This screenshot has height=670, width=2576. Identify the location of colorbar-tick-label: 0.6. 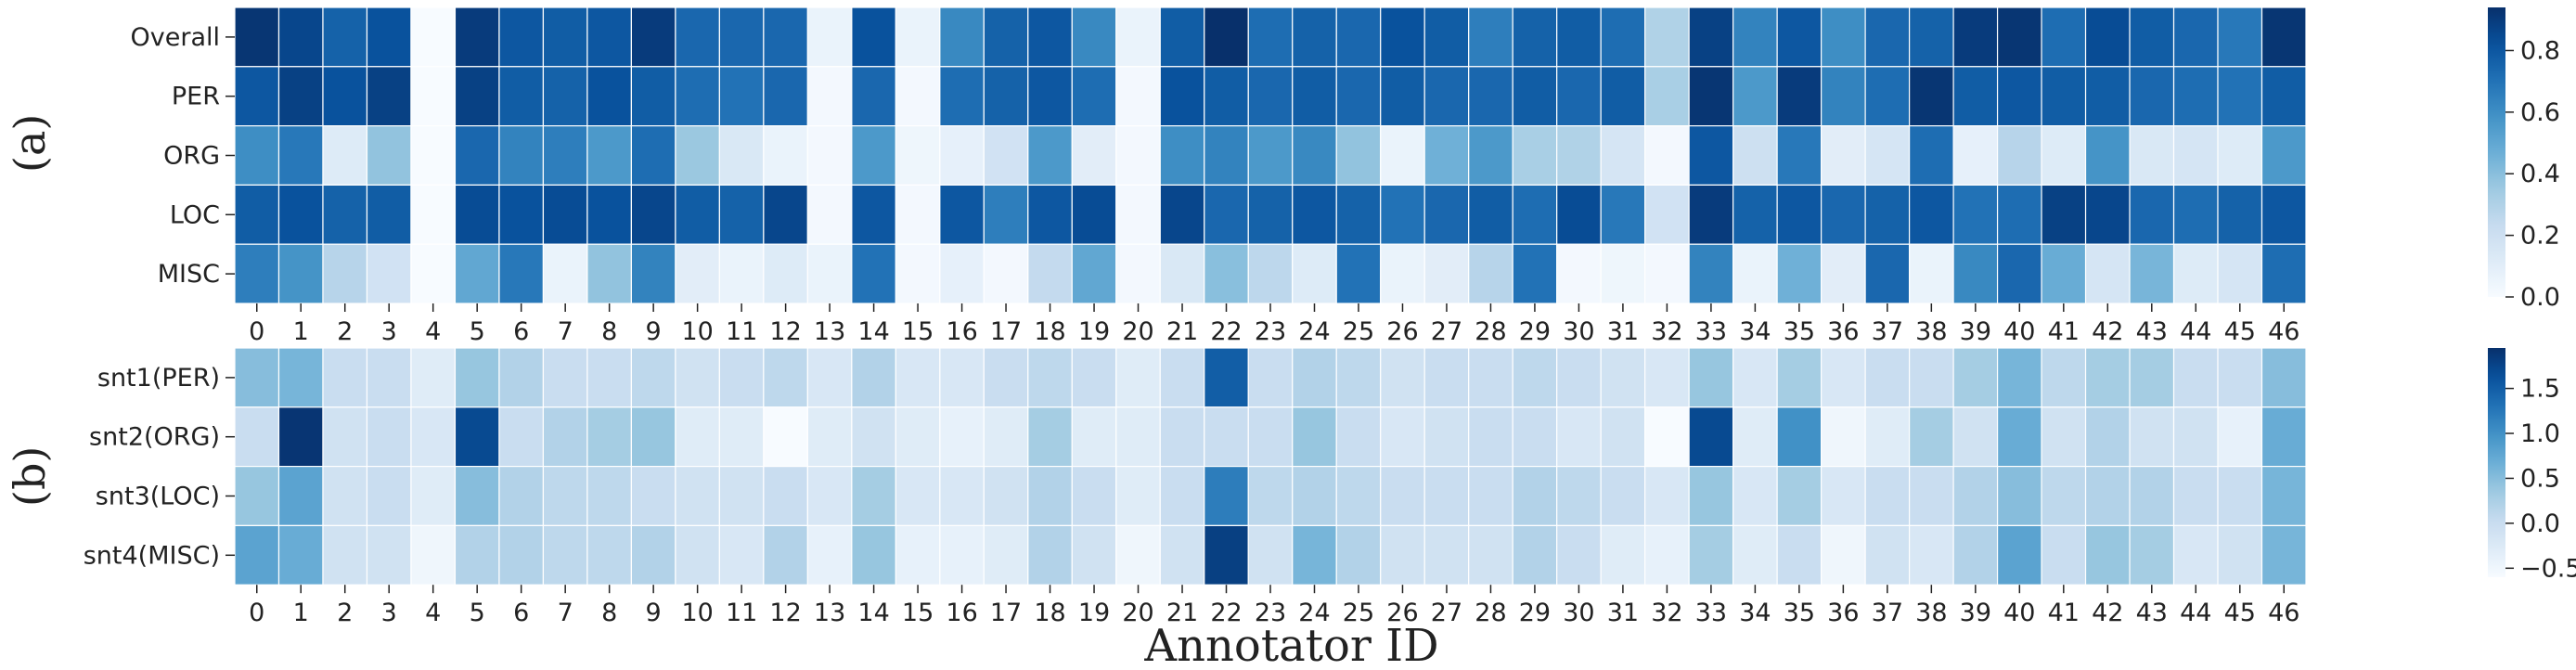
(2540, 112).